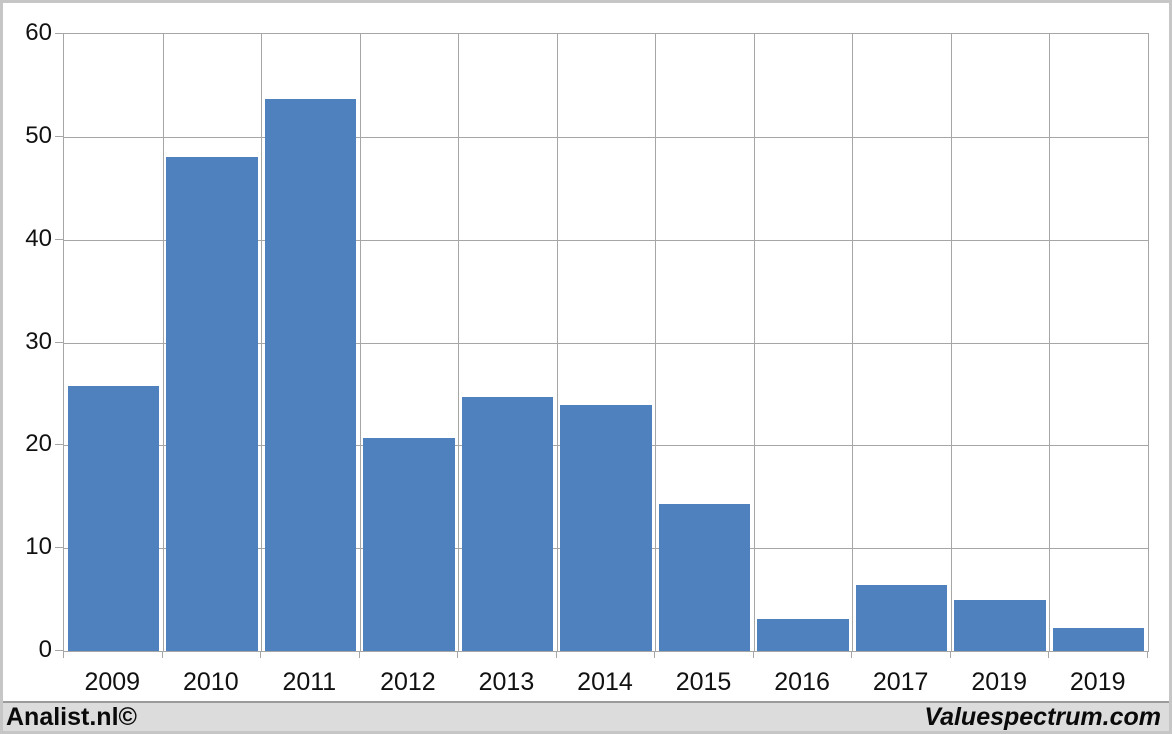 Image resolution: width=1172 pixels, height=734 pixels. Describe the element at coordinates (506, 682) in the screenshot. I see `x-tick-label: 2013` at that location.